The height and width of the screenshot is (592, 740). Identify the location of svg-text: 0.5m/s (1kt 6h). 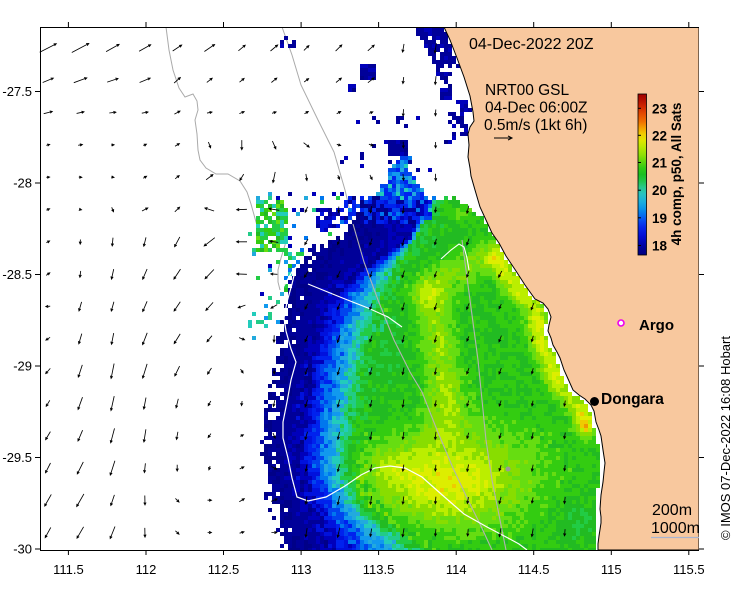
(535, 125).